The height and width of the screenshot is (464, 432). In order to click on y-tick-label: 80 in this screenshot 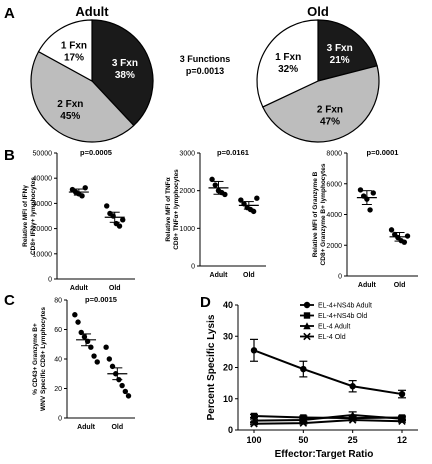, I will do `click(58, 301)`.